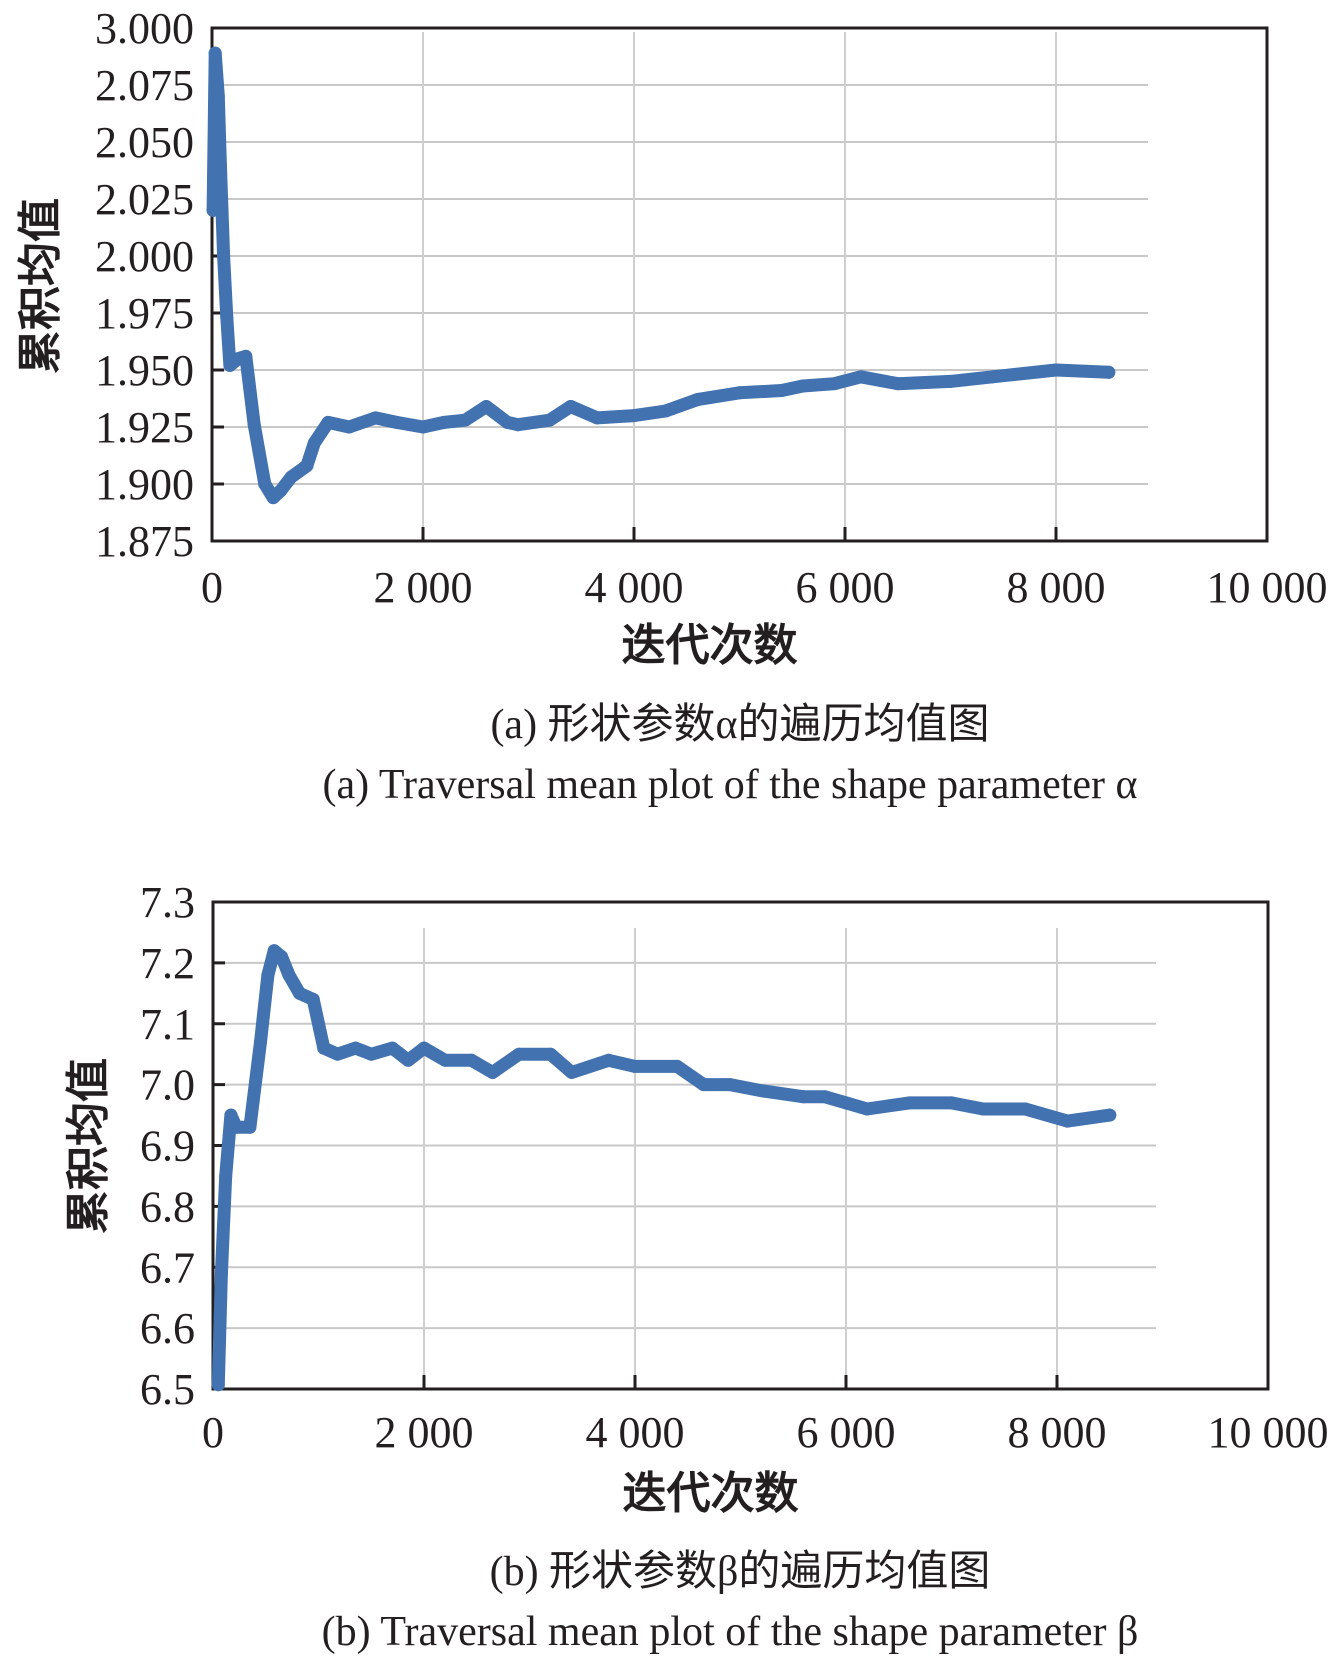 Image resolution: width=1342 pixels, height=1663 pixels. What do you see at coordinates (167, 1328) in the screenshot?
I see `y-tick-label: 6.6` at bounding box center [167, 1328].